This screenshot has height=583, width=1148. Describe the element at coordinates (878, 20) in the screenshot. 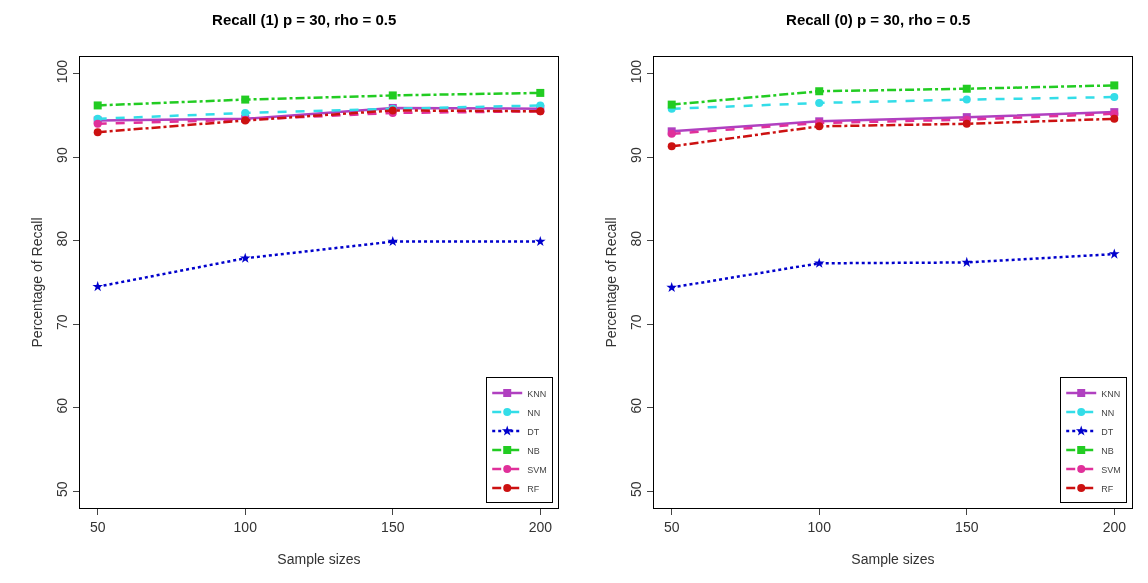

I see `chart-title: Recall (0) p = 30, rho = 0.5` at that location.